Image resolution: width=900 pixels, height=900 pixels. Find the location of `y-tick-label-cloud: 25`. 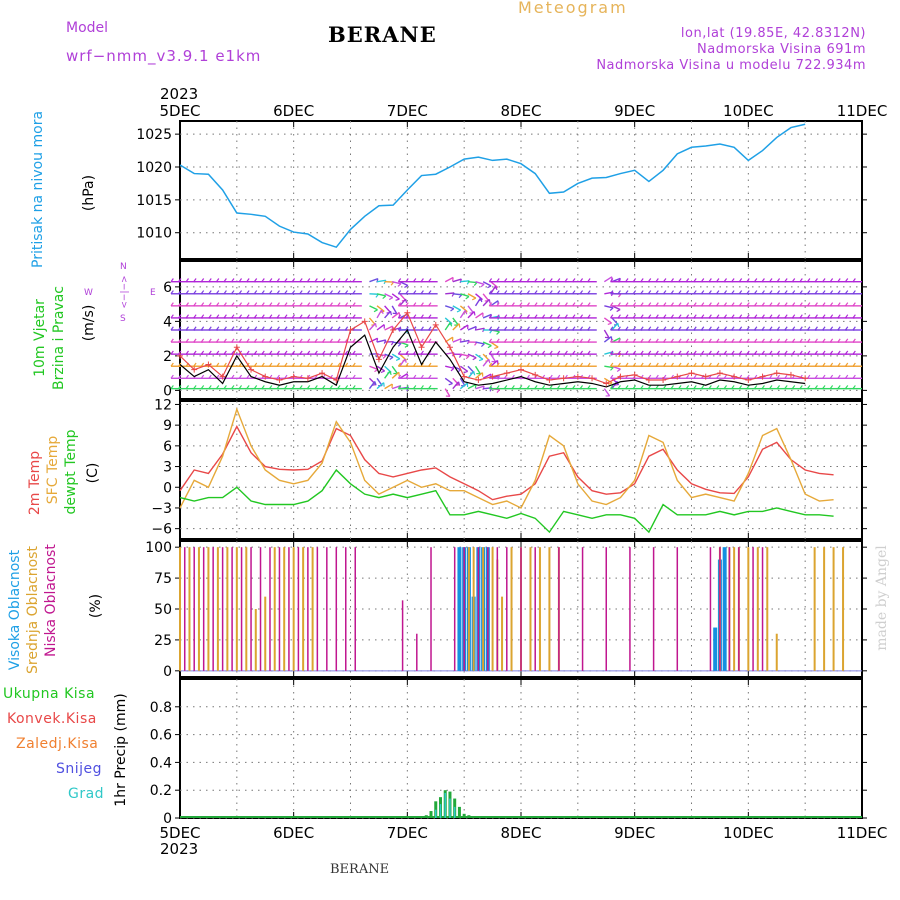

y-tick-label-cloud: 25 is located at coordinates (163, 641).